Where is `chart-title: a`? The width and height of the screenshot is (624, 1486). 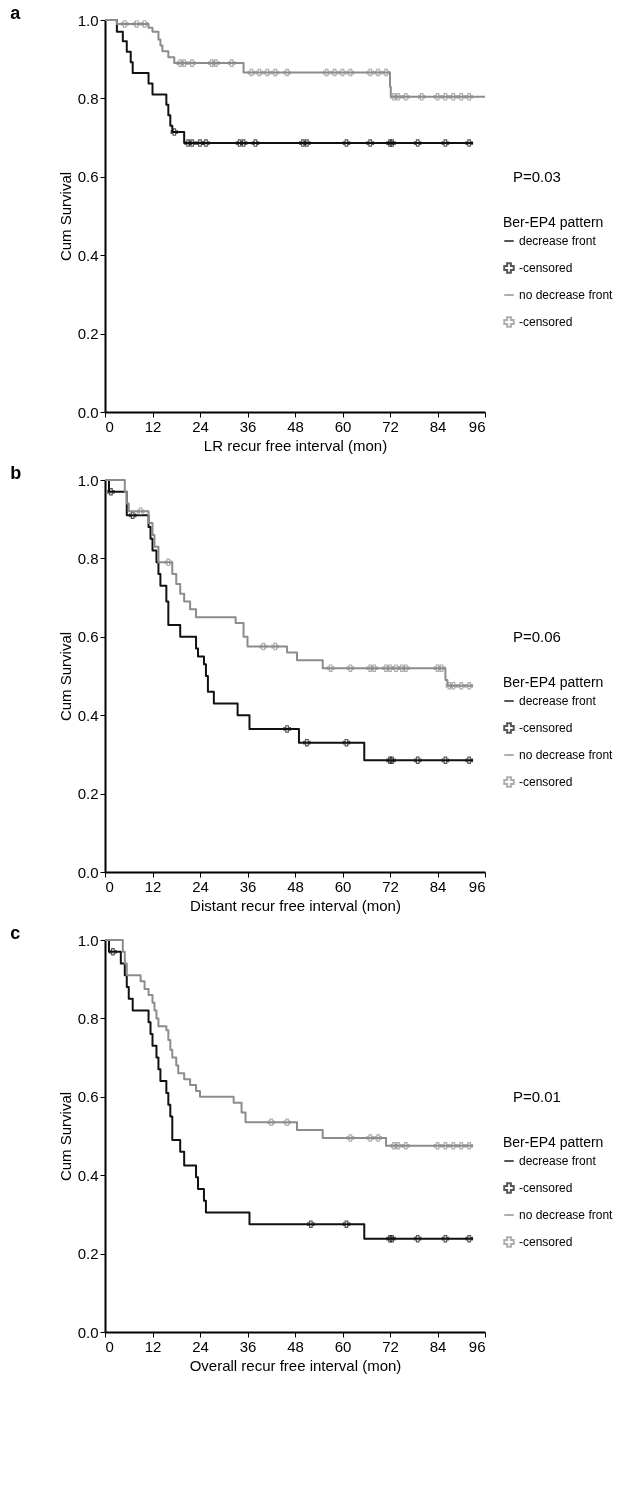 chart-title: a is located at coordinates (16, 13).